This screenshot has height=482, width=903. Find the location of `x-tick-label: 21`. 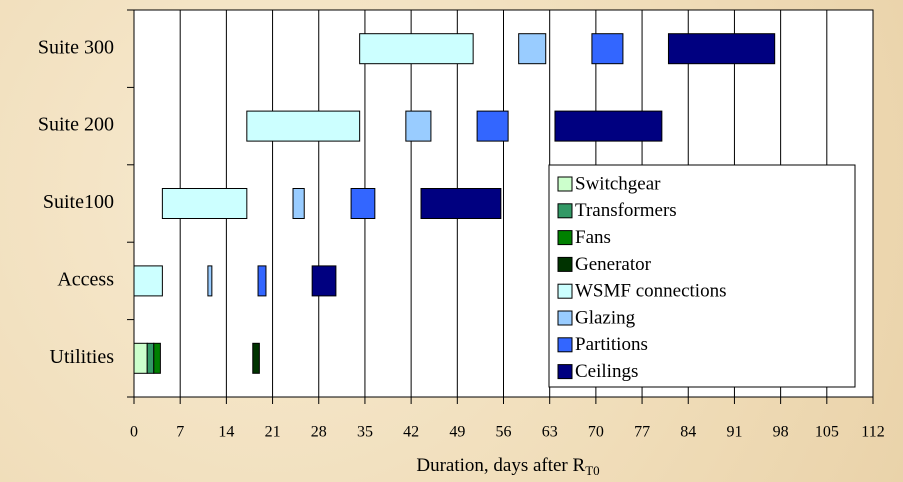

x-tick-label: 21 is located at coordinates (273, 432).